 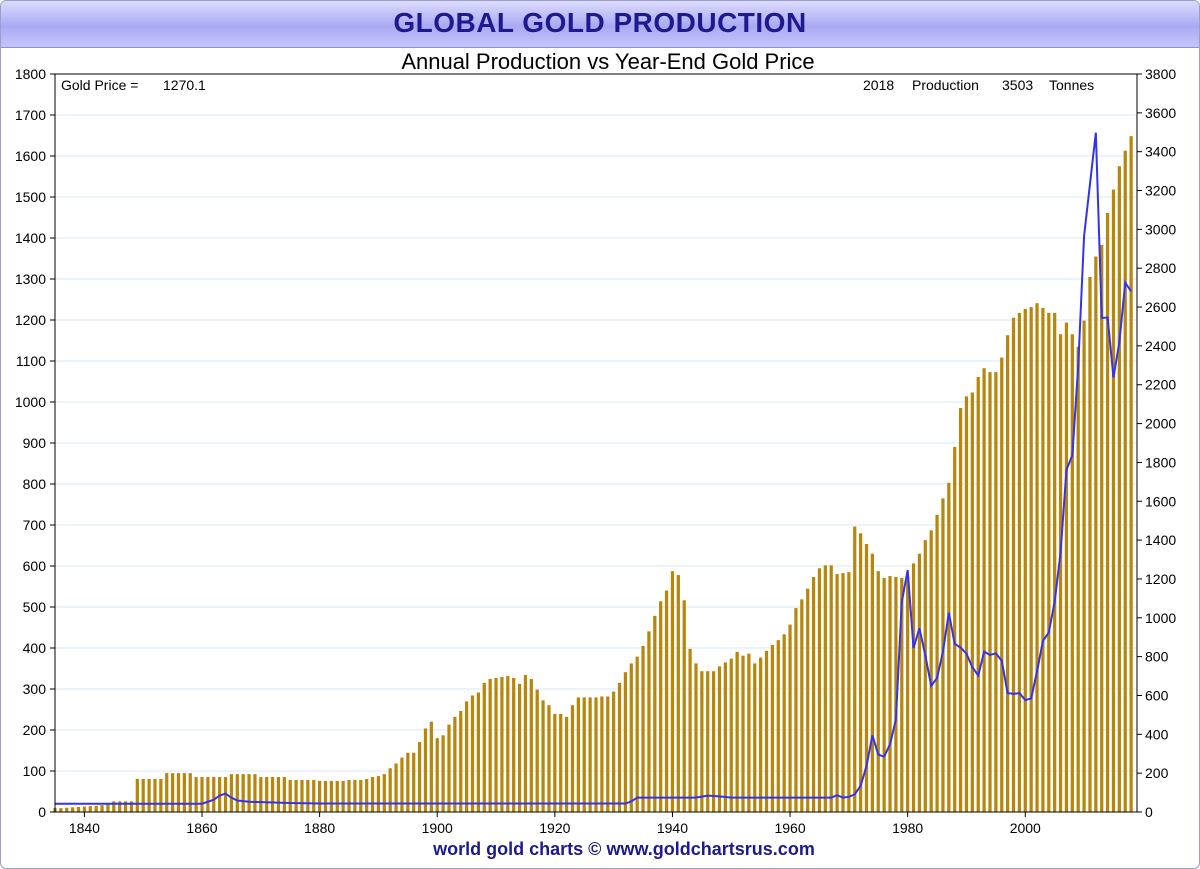 I want to click on left-tick-label: 1600, so click(x=30, y=156).